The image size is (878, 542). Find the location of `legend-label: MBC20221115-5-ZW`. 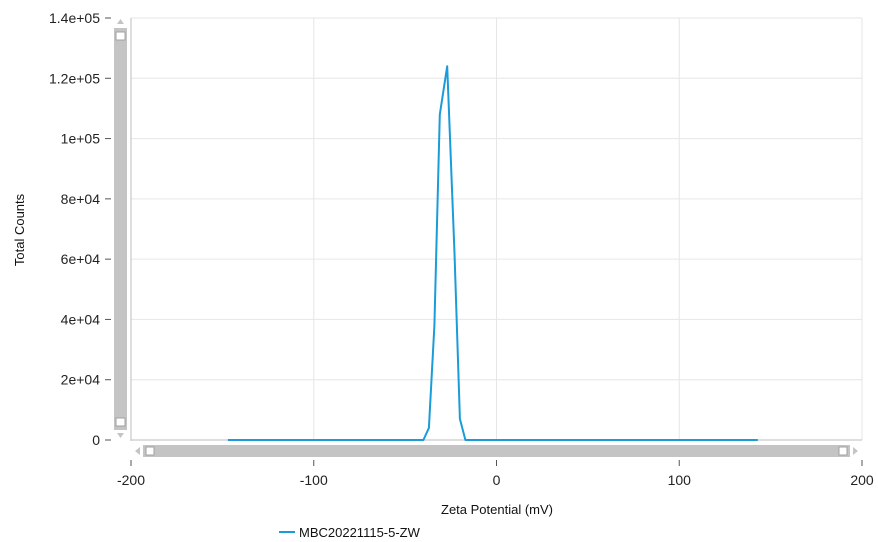

legend-label: MBC20221115-5-ZW is located at coordinates (359, 532).